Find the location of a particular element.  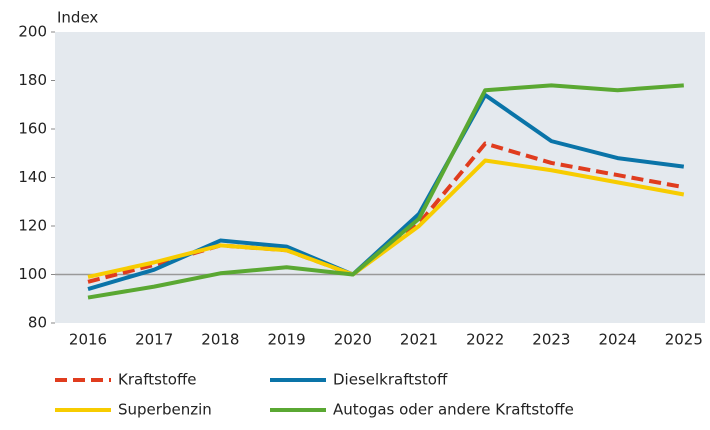

legend-label: Kraftstoffe is located at coordinates (157, 380).